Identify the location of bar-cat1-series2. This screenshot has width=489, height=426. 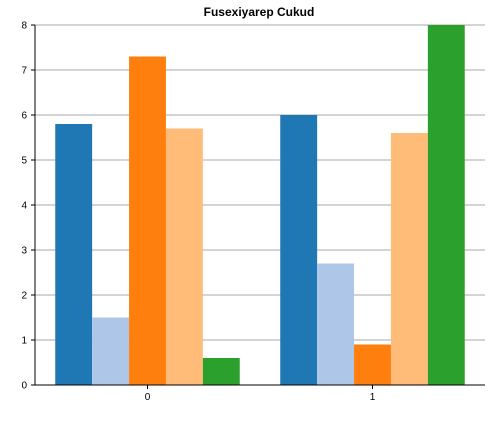
(336, 324).